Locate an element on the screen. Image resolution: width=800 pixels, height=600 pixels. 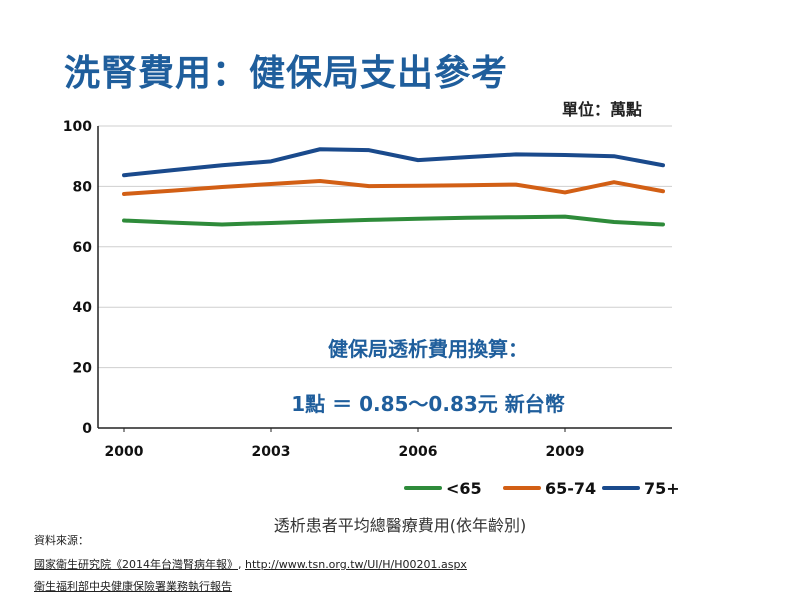
chart-legend: <65 65-74 75+ is located at coordinates (542, 488).